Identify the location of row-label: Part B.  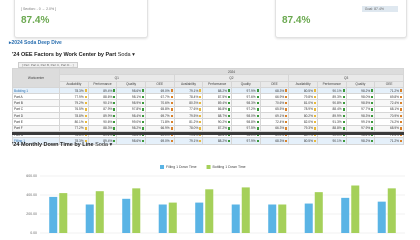
(36, 103).